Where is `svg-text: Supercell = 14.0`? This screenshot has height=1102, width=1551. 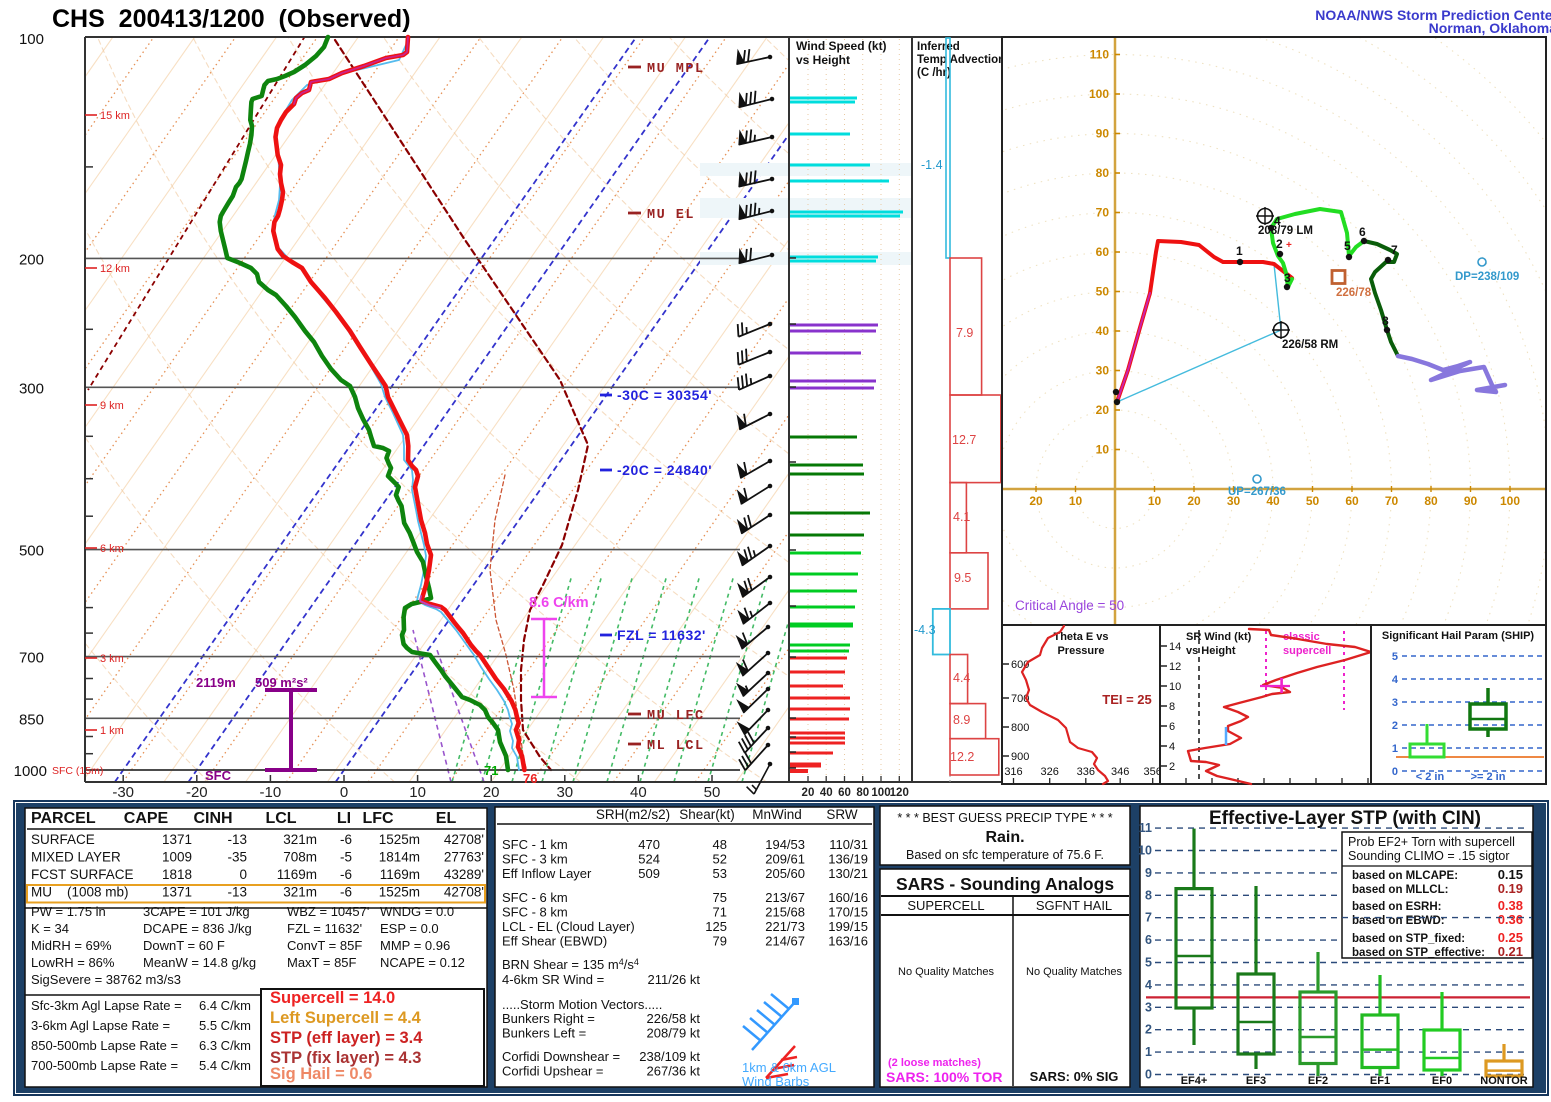
svg-text: Supercell = 14.0 is located at coordinates (332, 998).